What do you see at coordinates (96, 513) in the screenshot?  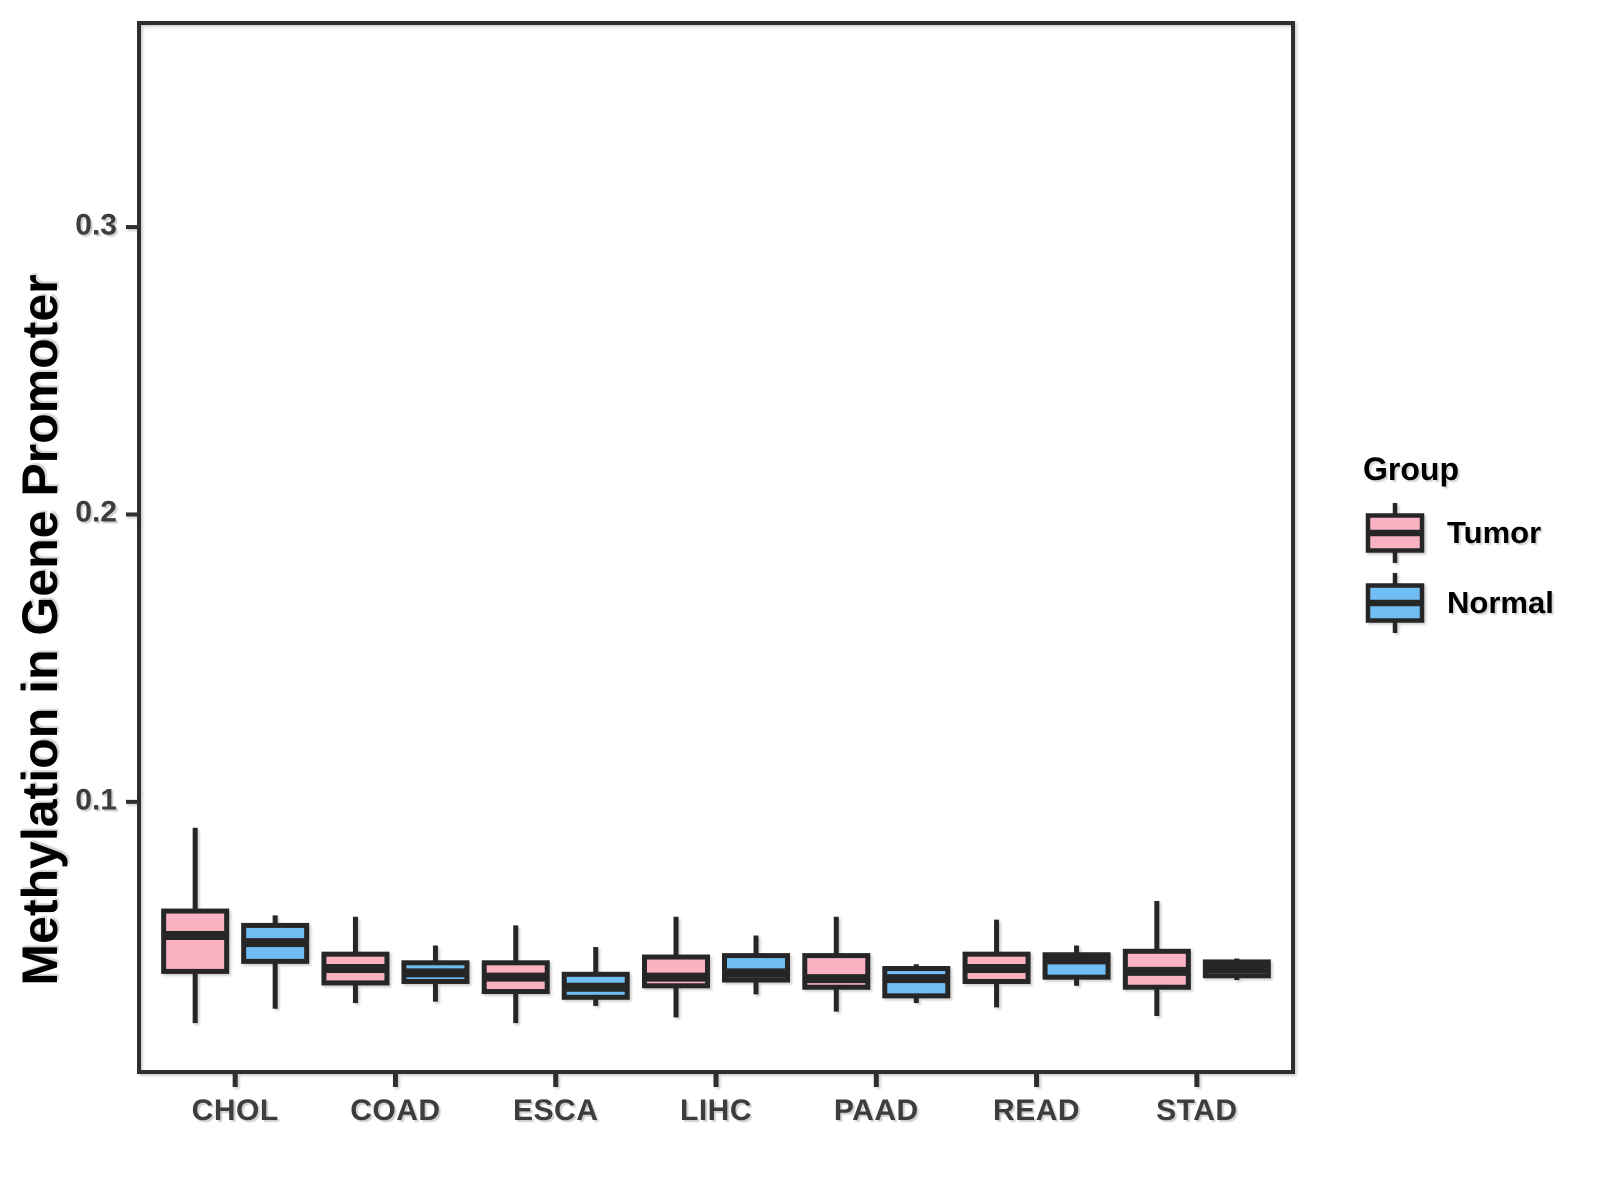 I see `y-tick-label-0.2: 0.2` at bounding box center [96, 513].